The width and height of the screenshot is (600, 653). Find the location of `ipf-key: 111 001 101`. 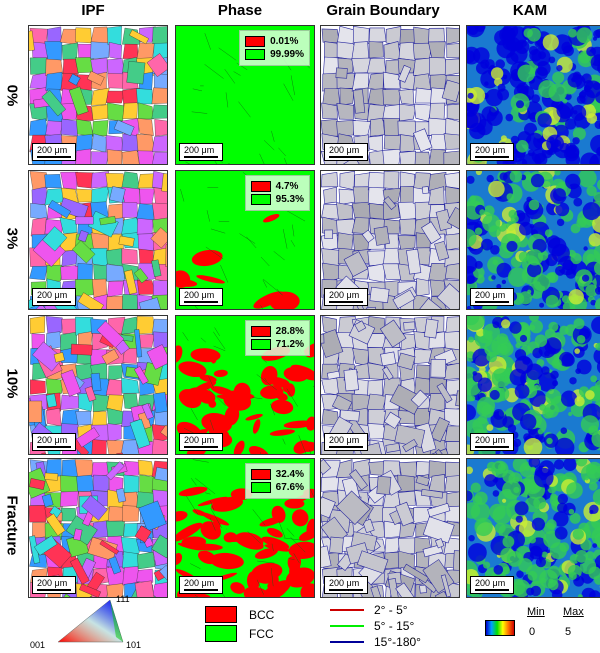

ipf-key: 111 001 101 is located at coordinates (95, 621).